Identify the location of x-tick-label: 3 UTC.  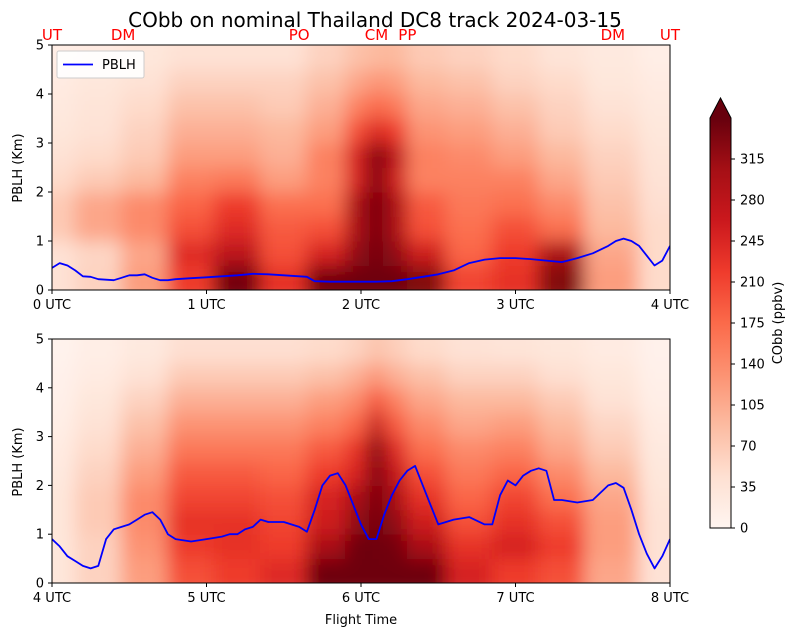
(515, 305).